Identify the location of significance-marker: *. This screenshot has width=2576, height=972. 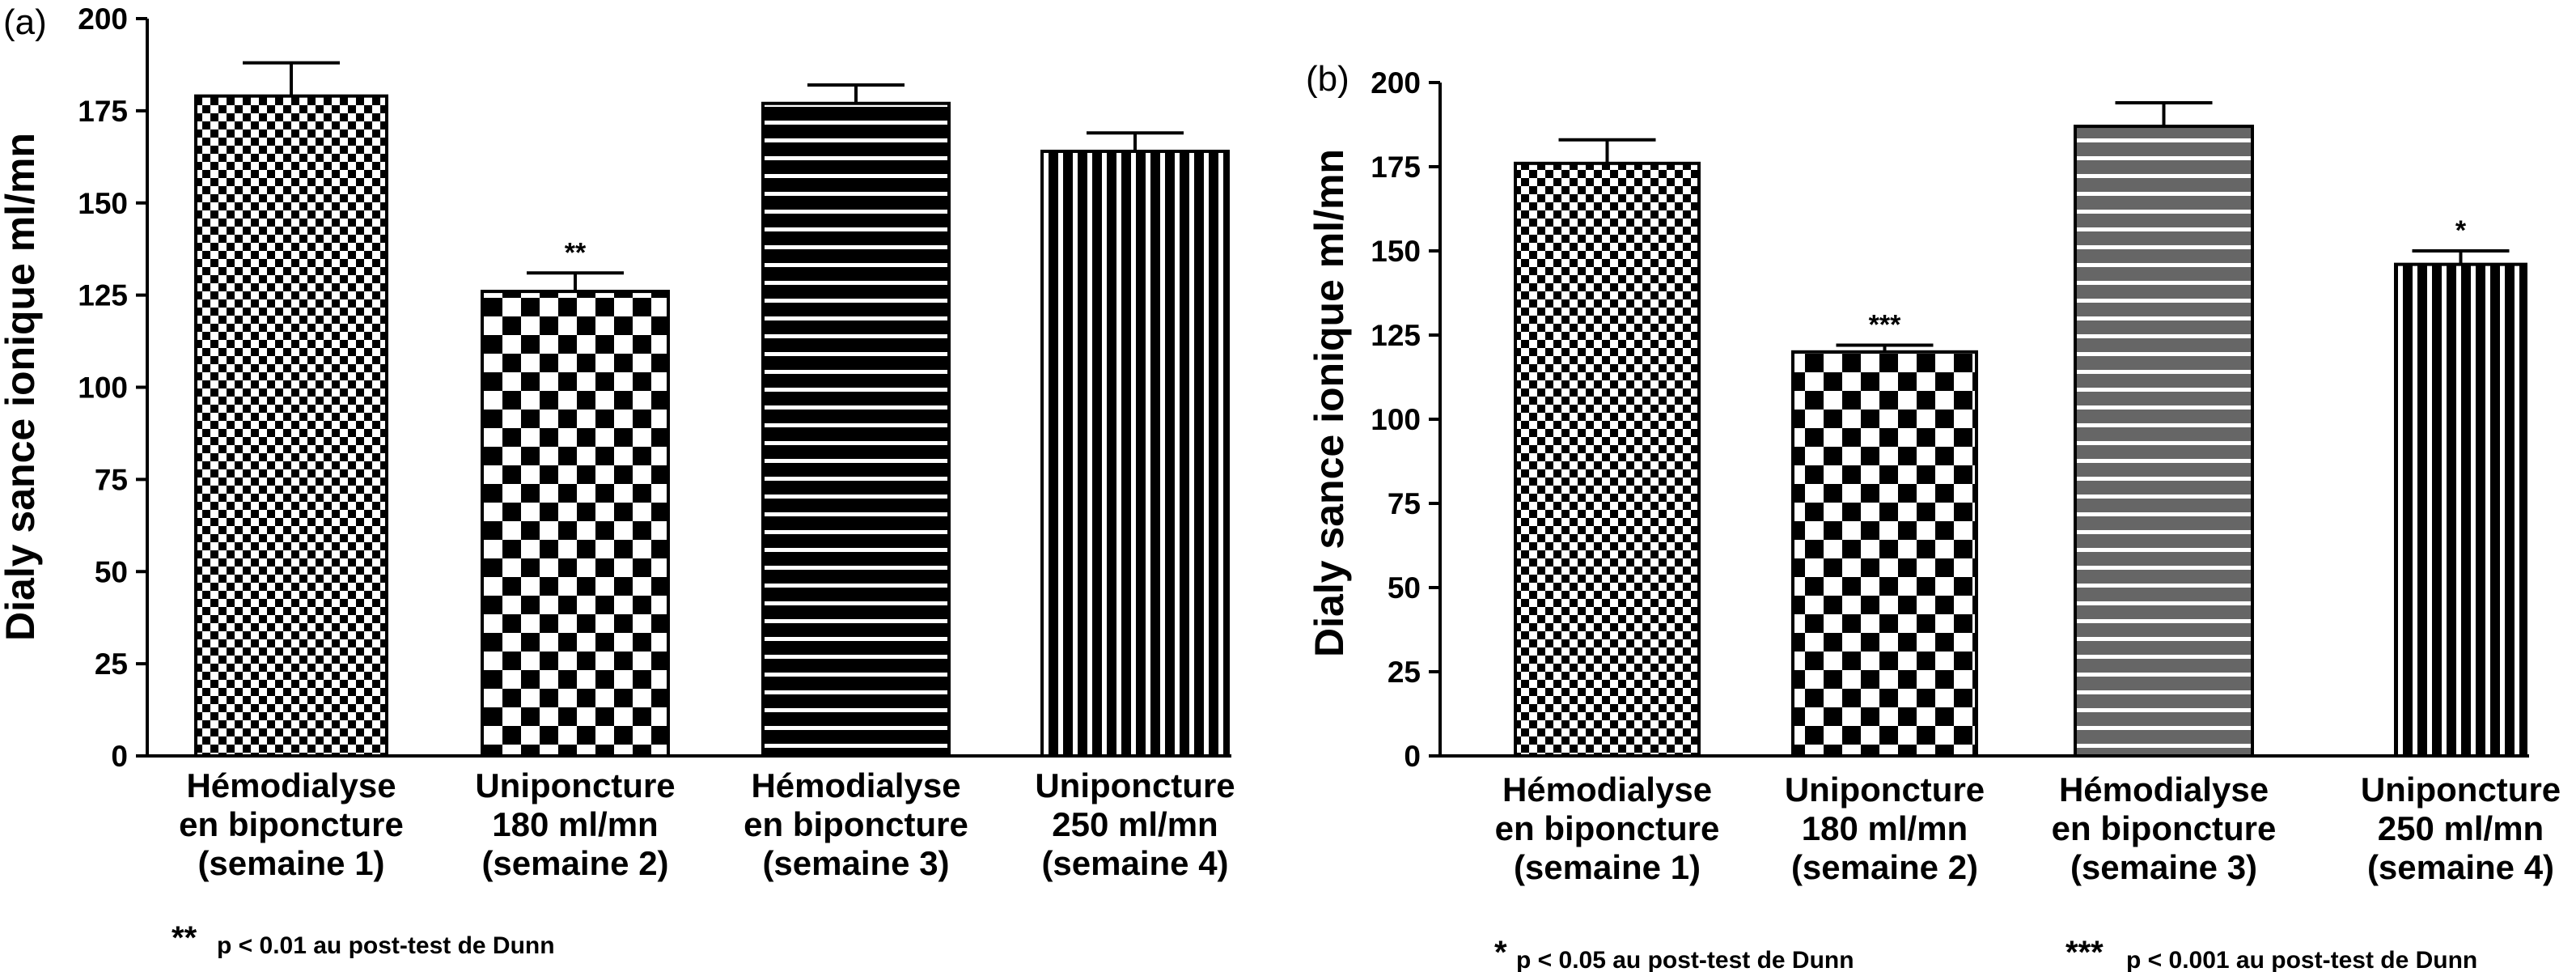
(2461, 230).